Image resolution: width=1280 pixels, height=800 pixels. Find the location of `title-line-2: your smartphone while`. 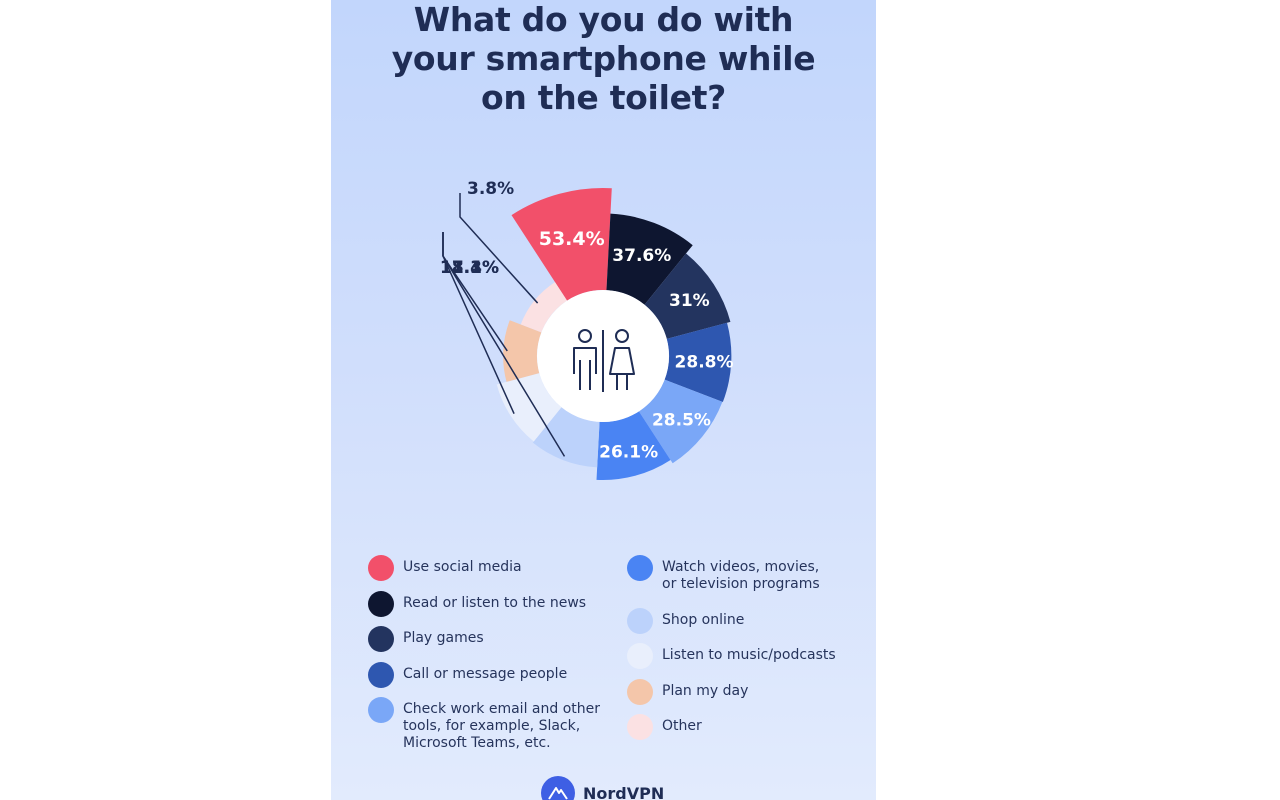

title-line-2: your smartphone while is located at coordinates (603, 58).